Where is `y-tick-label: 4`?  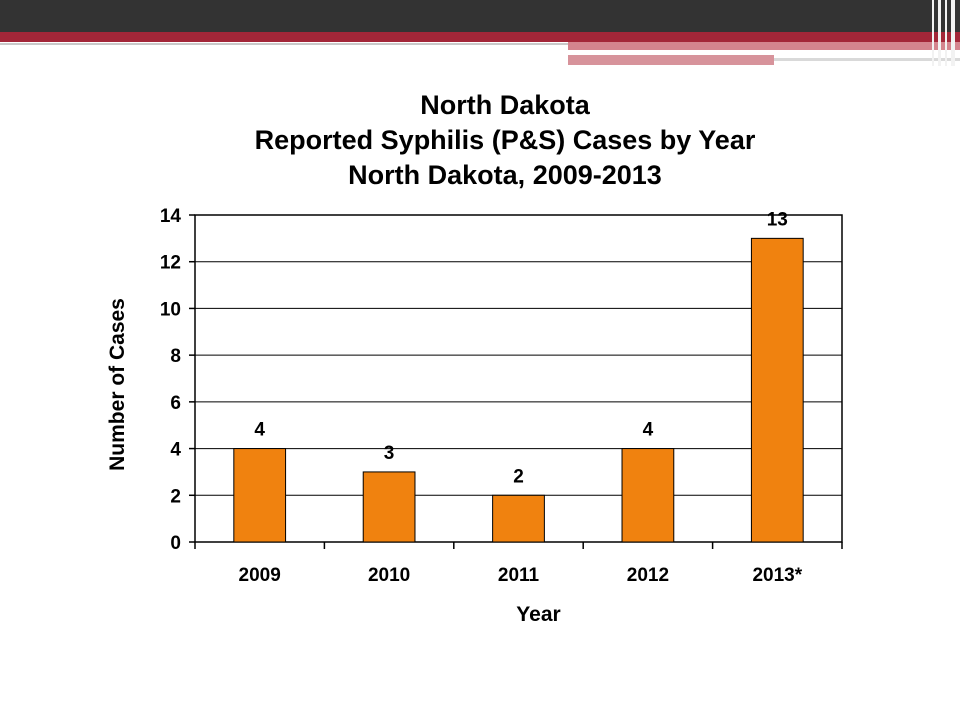
y-tick-label: 4 is located at coordinates (175, 450).